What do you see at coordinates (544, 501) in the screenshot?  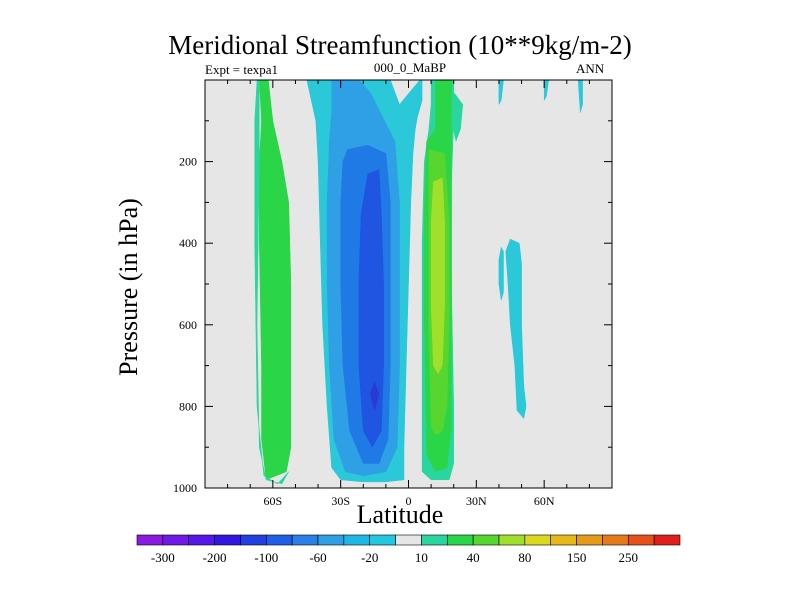 I see `x-tick-label: 60N` at bounding box center [544, 501].